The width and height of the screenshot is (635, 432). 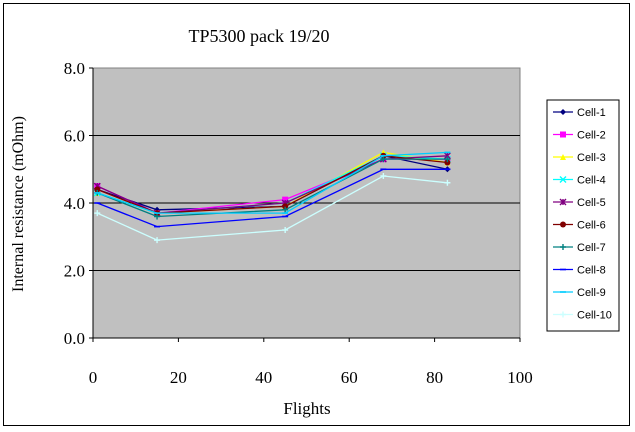 I want to click on legend-item: Cell-2, so click(x=579, y=136).